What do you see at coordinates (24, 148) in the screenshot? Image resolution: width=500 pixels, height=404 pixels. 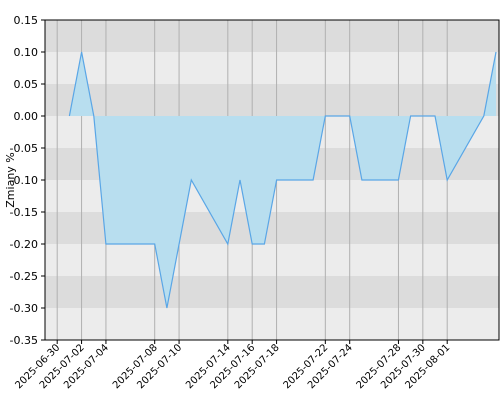 I see `y-tick-label: -0.05` at bounding box center [24, 148].